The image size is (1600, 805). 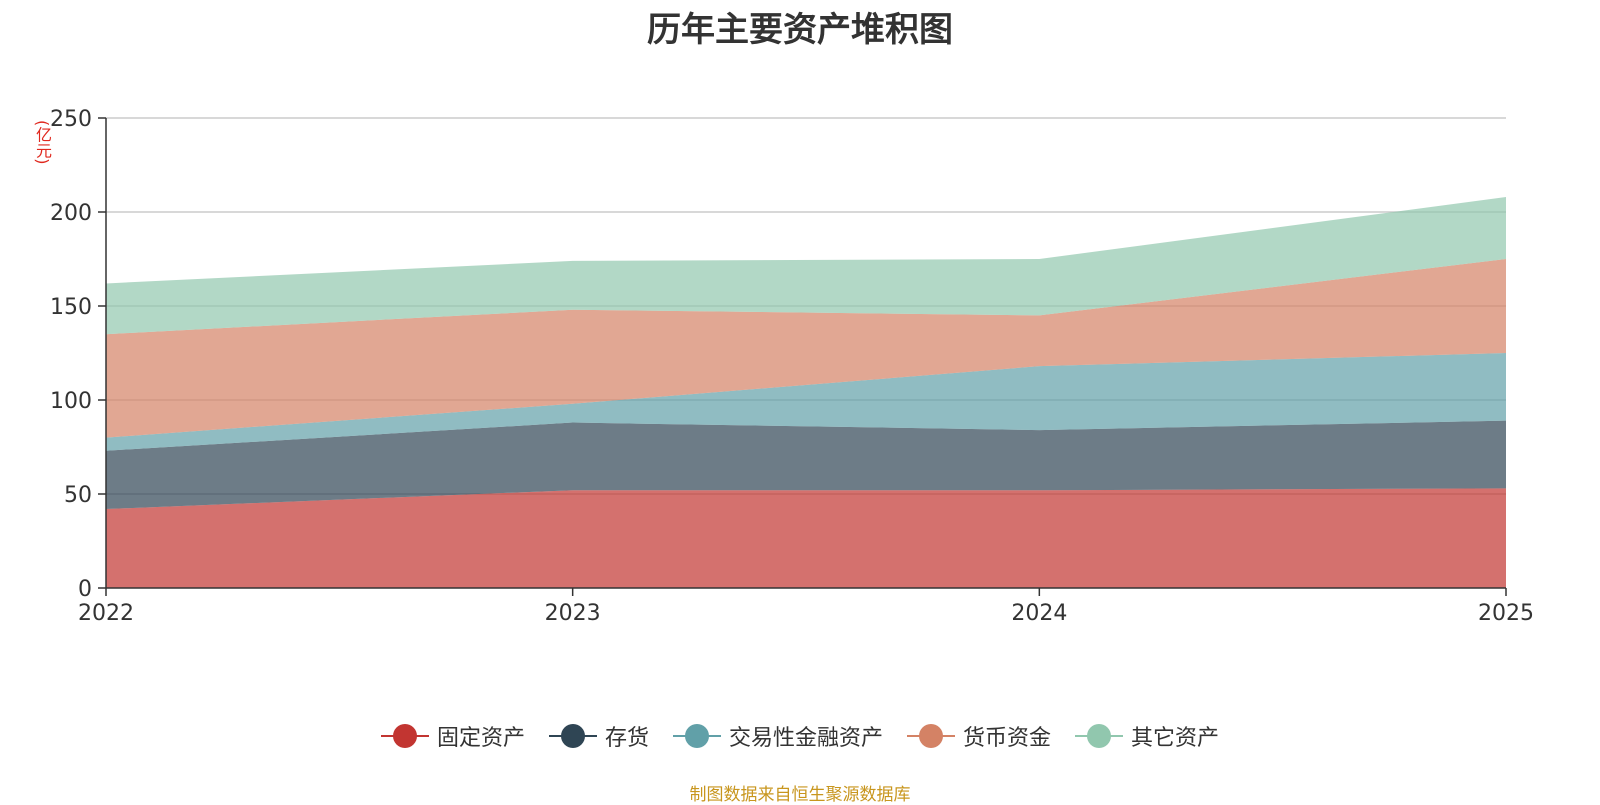 What do you see at coordinates (1175, 738) in the screenshot?
I see `legend-label: 其它资产` at bounding box center [1175, 738].